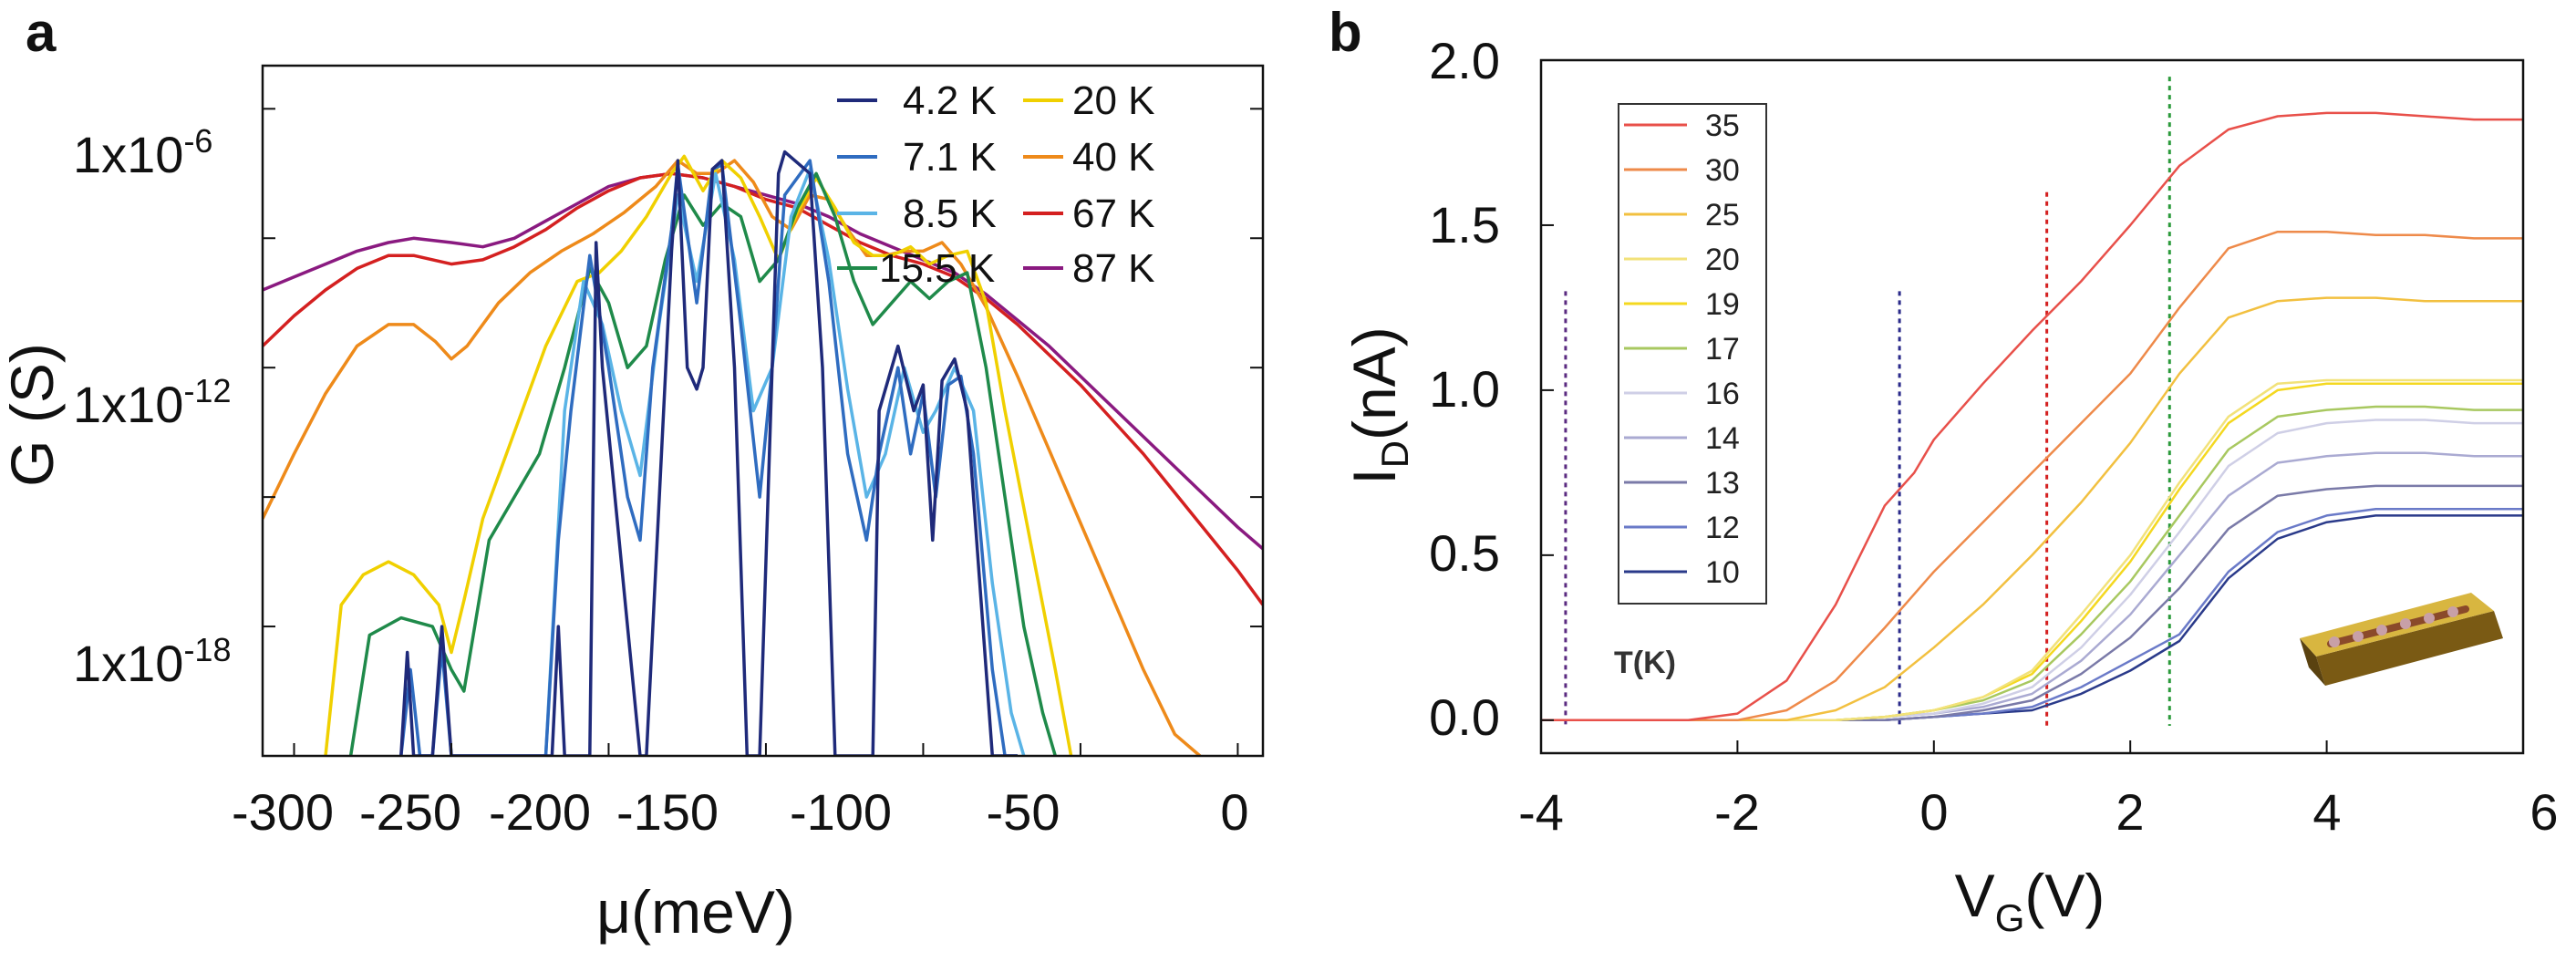 This screenshot has width=2576, height=972. Describe the element at coordinates (283, 812) in the screenshot. I see `panel-a-xtick-label: -300` at that location.